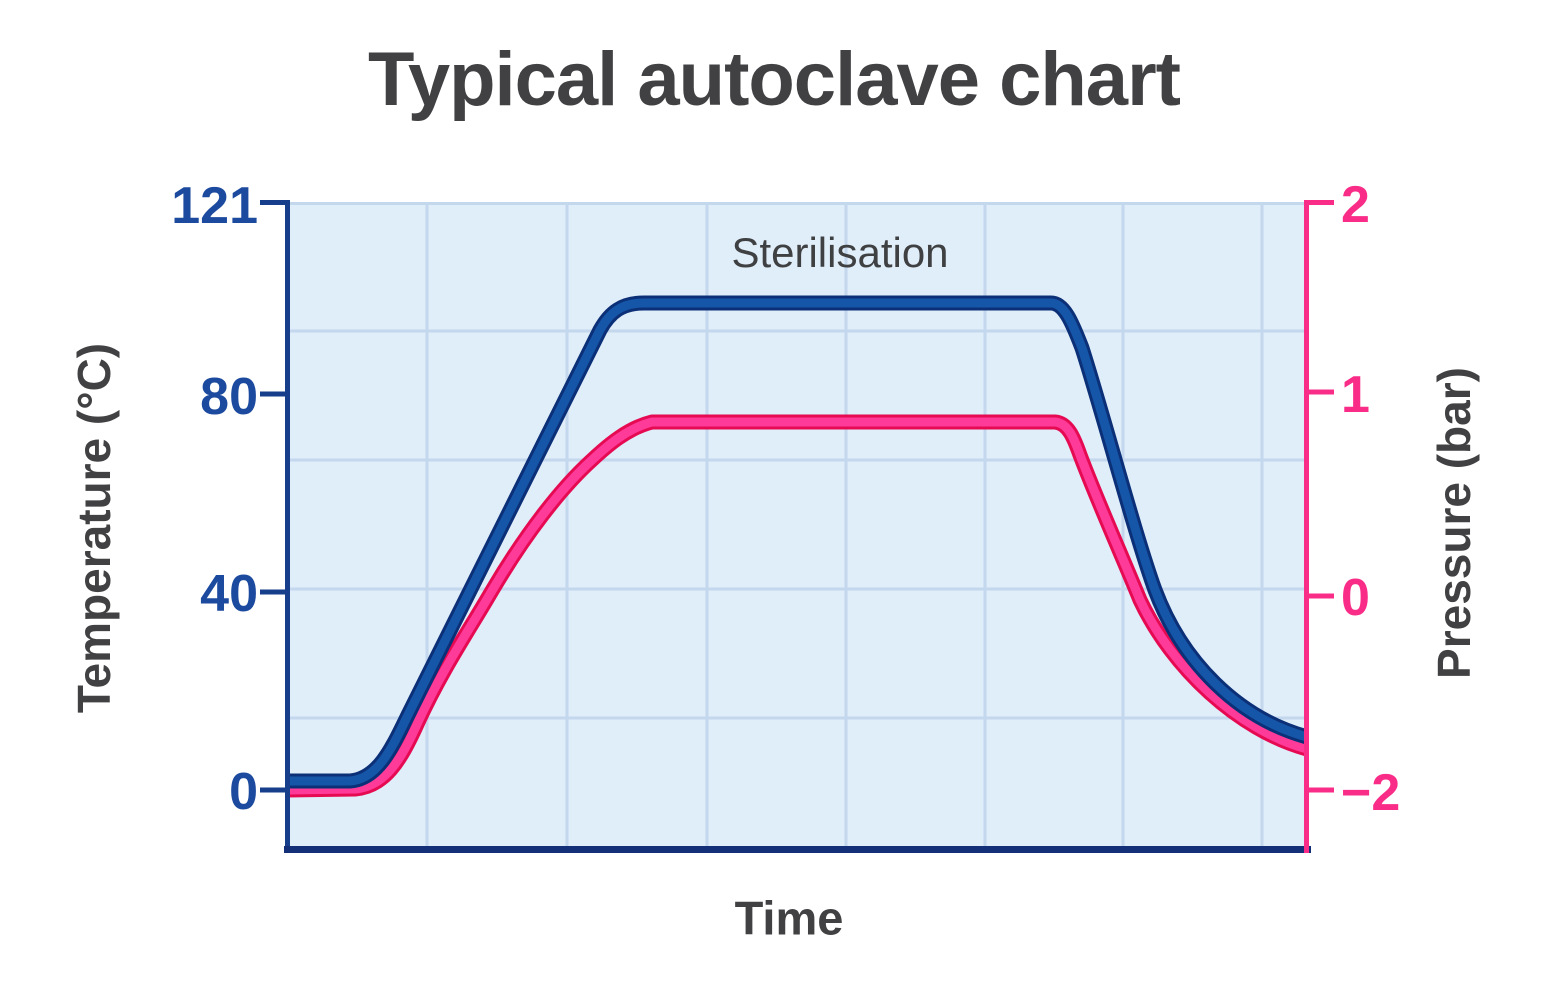 This screenshot has height=1004, width=1548. What do you see at coordinates (1371, 793) in the screenshot?
I see `right-tick-minus2: −2` at bounding box center [1371, 793].